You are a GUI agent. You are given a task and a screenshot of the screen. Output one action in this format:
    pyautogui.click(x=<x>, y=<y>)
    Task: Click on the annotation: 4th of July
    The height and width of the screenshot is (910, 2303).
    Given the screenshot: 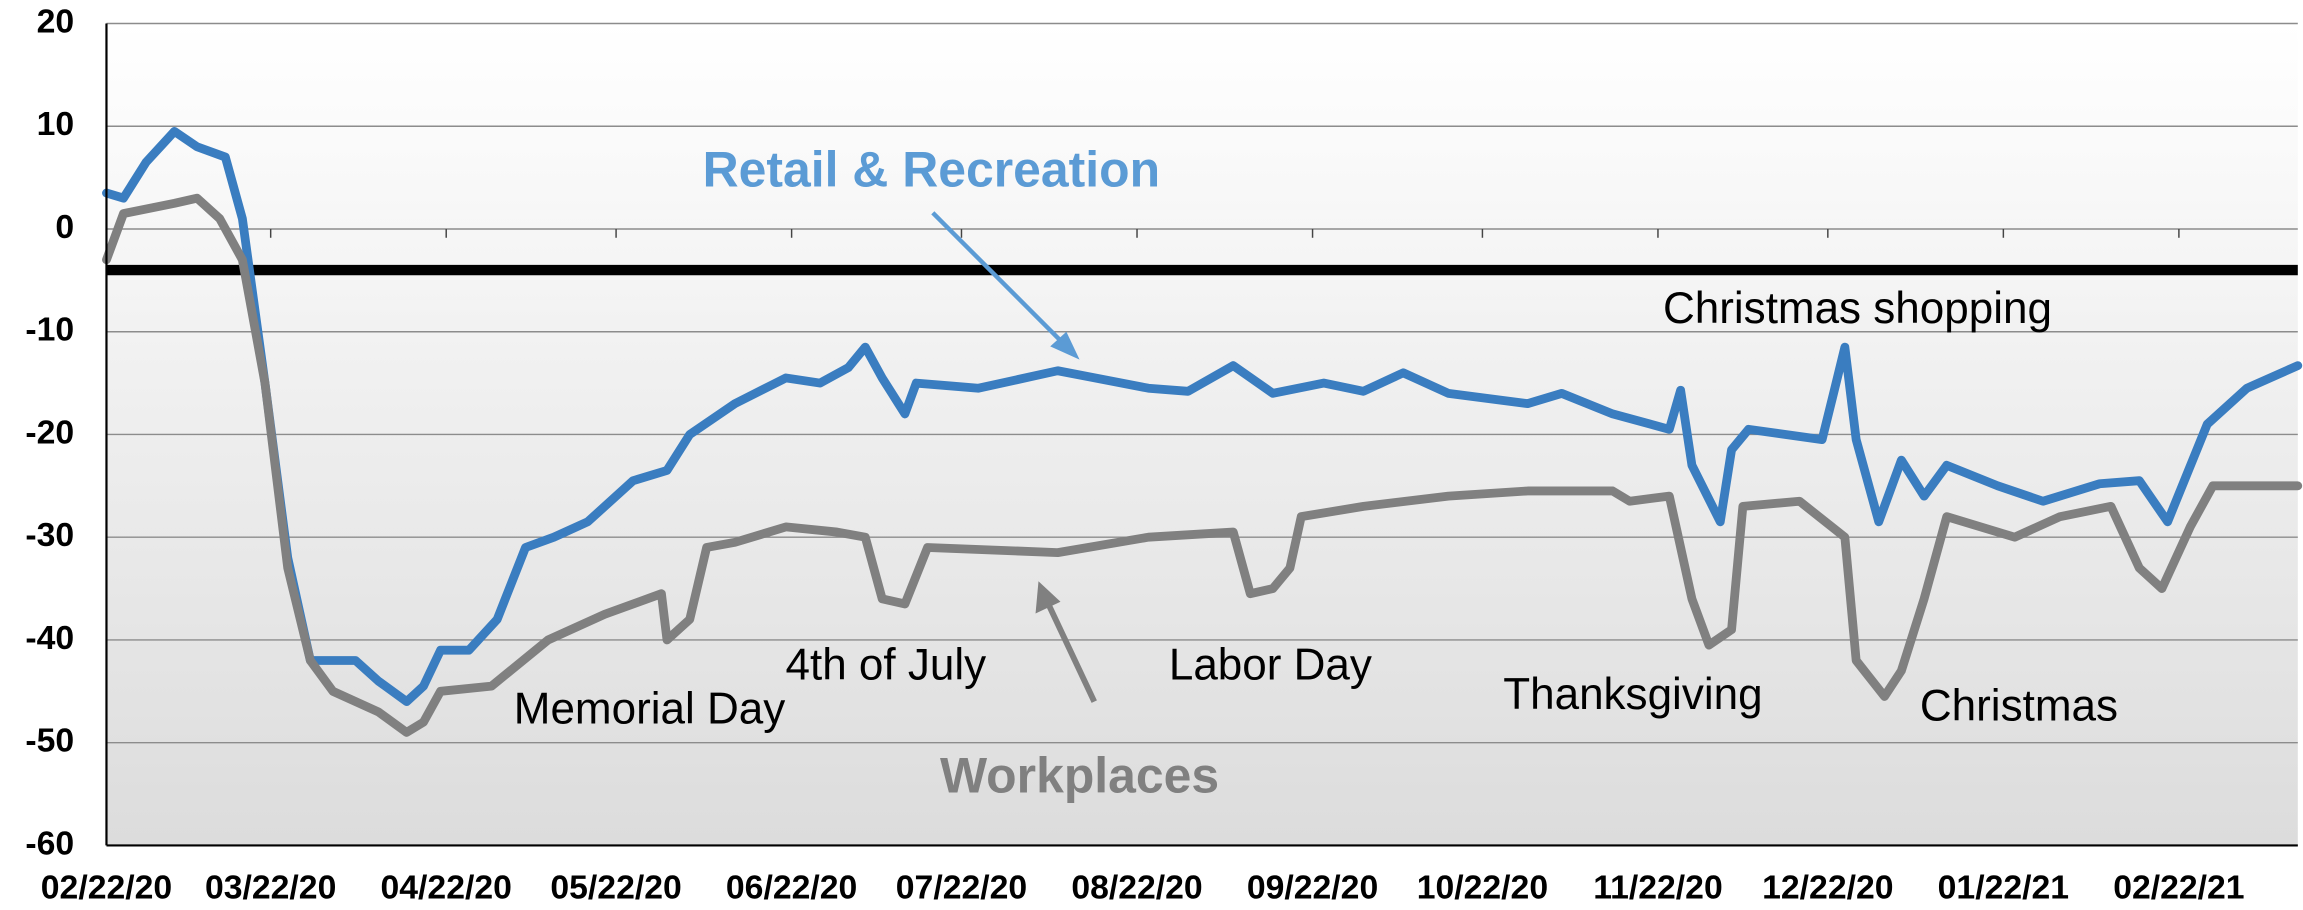 What is the action you would take?
    pyautogui.click(x=886, y=664)
    